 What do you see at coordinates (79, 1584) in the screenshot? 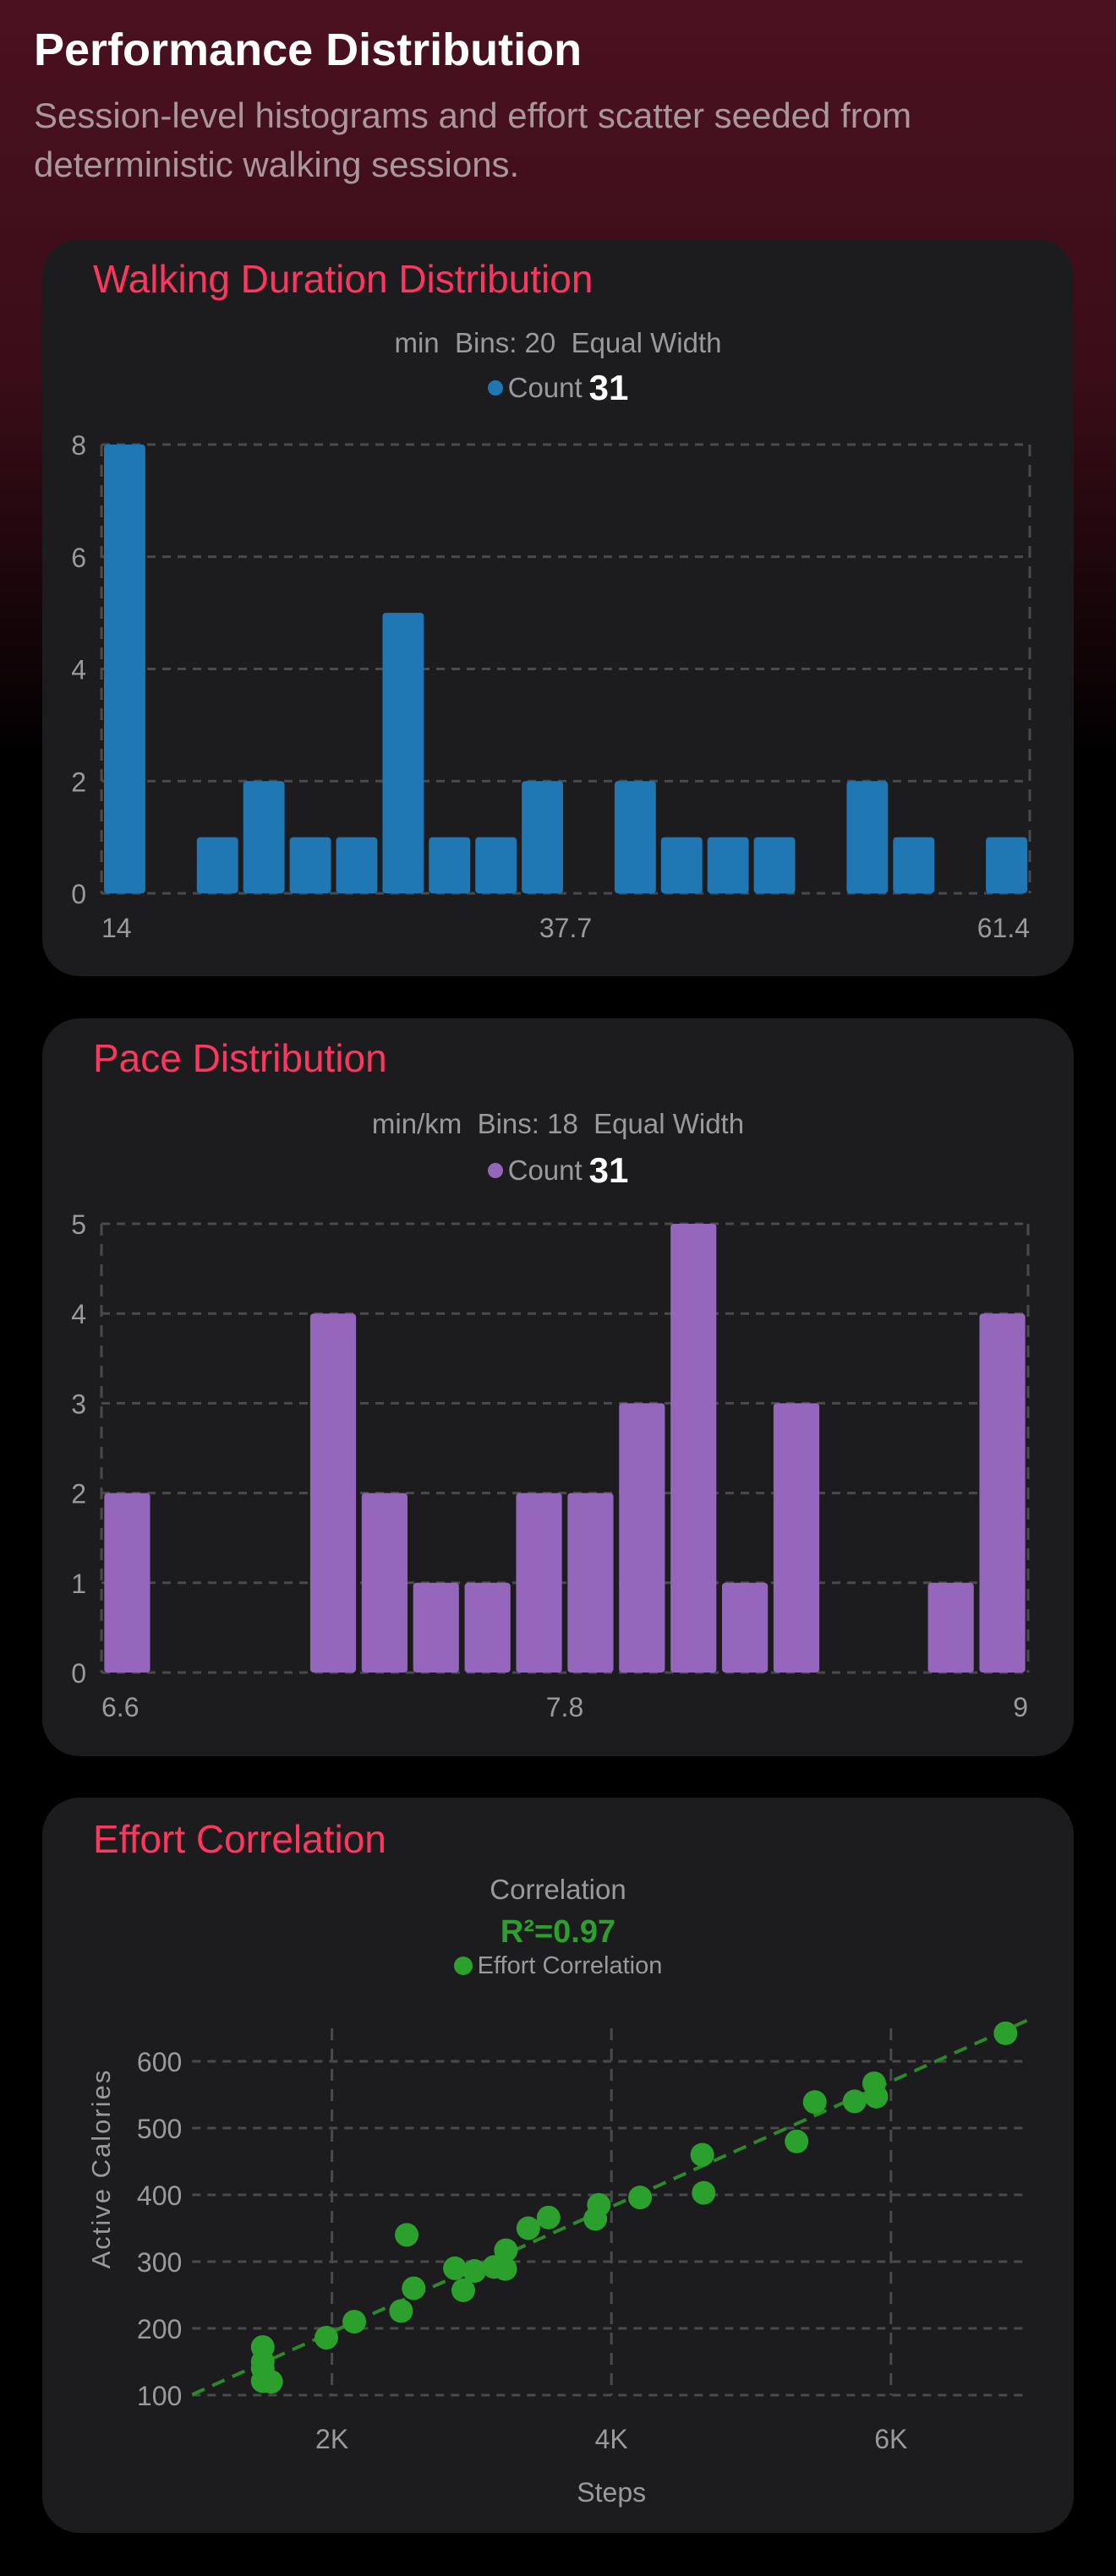
I see `y-tick-label: 1` at bounding box center [79, 1584].